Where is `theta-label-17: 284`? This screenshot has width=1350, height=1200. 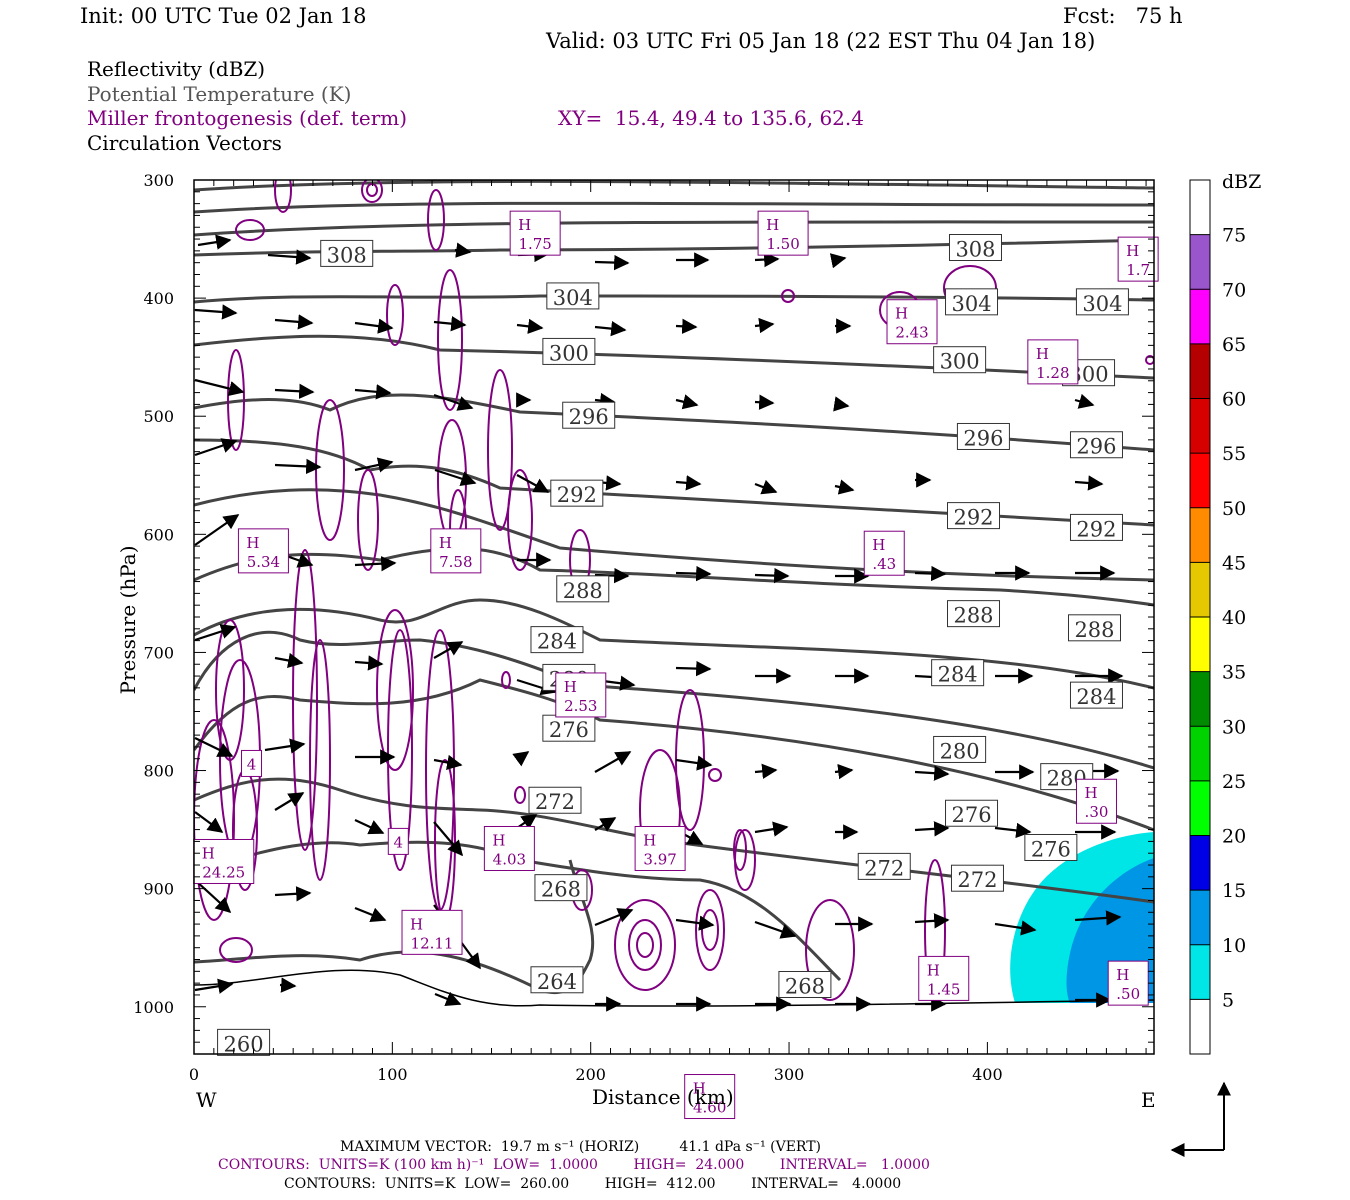
theta-label-17: 284 is located at coordinates (557, 640).